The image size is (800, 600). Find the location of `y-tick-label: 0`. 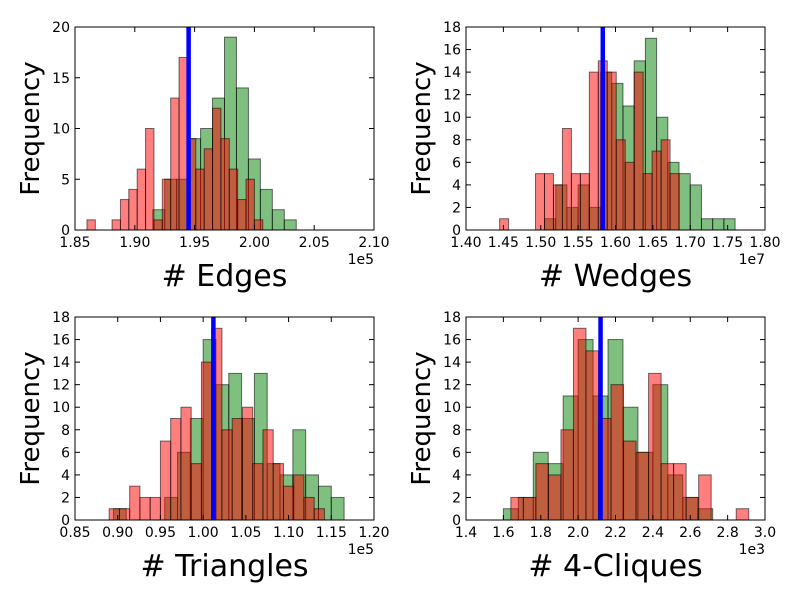

y-tick-label: 0 is located at coordinates (65, 231).